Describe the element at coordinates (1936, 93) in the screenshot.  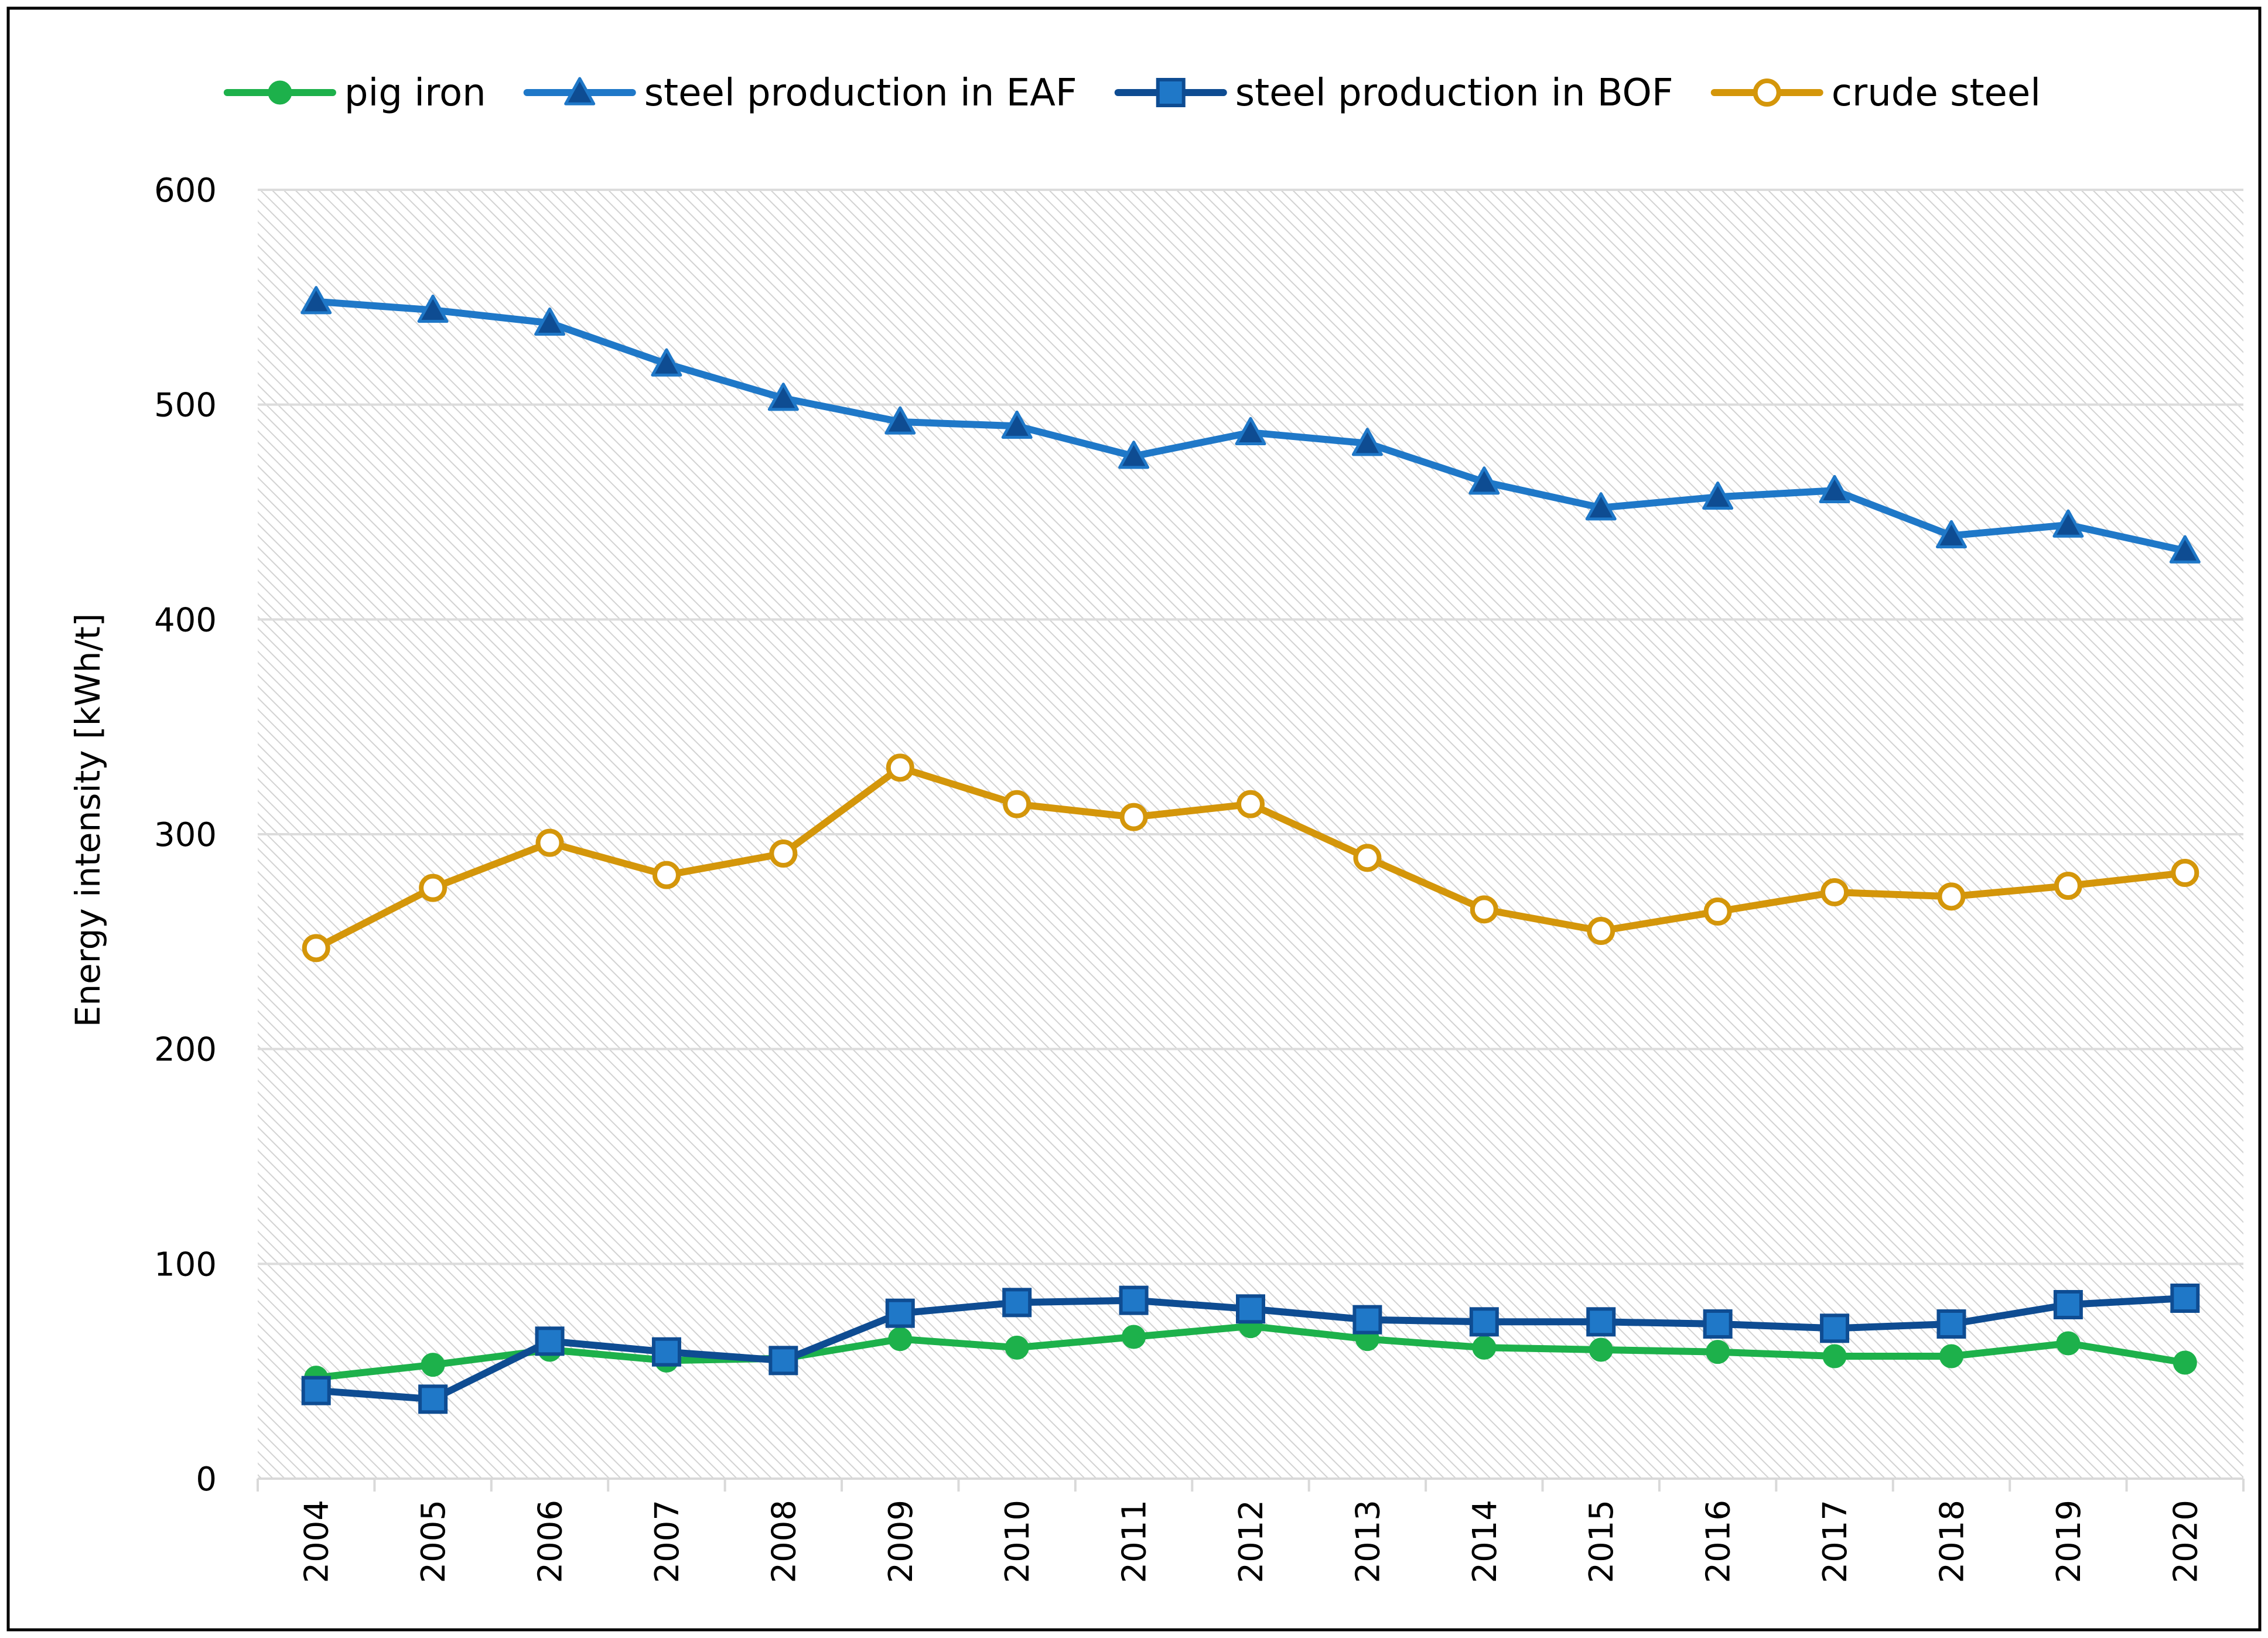
I see `legend-label: crude steel` at that location.